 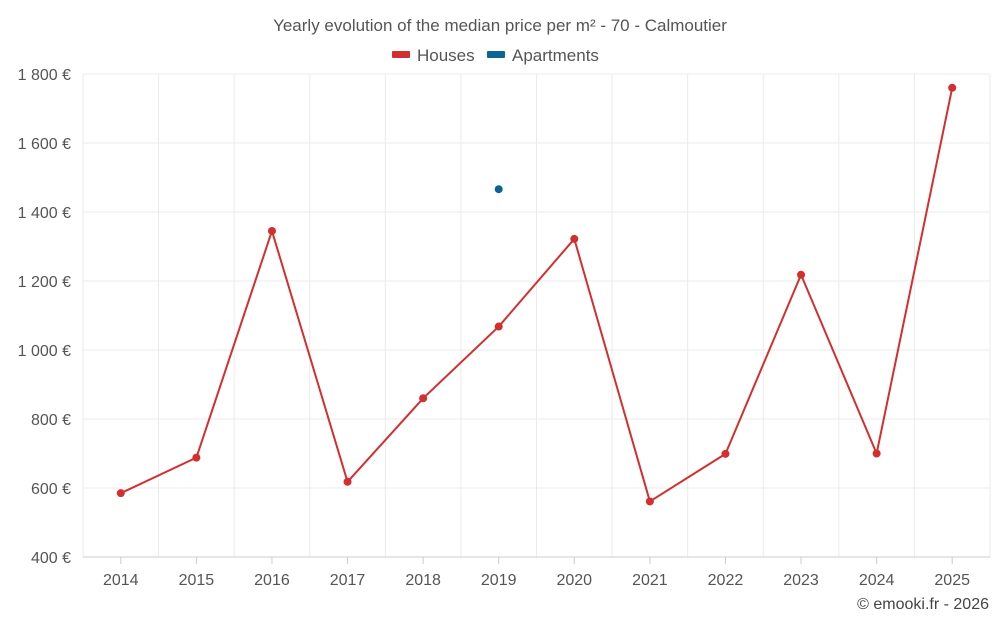 I want to click on legend-item-houses: Houses, so click(x=433, y=55).